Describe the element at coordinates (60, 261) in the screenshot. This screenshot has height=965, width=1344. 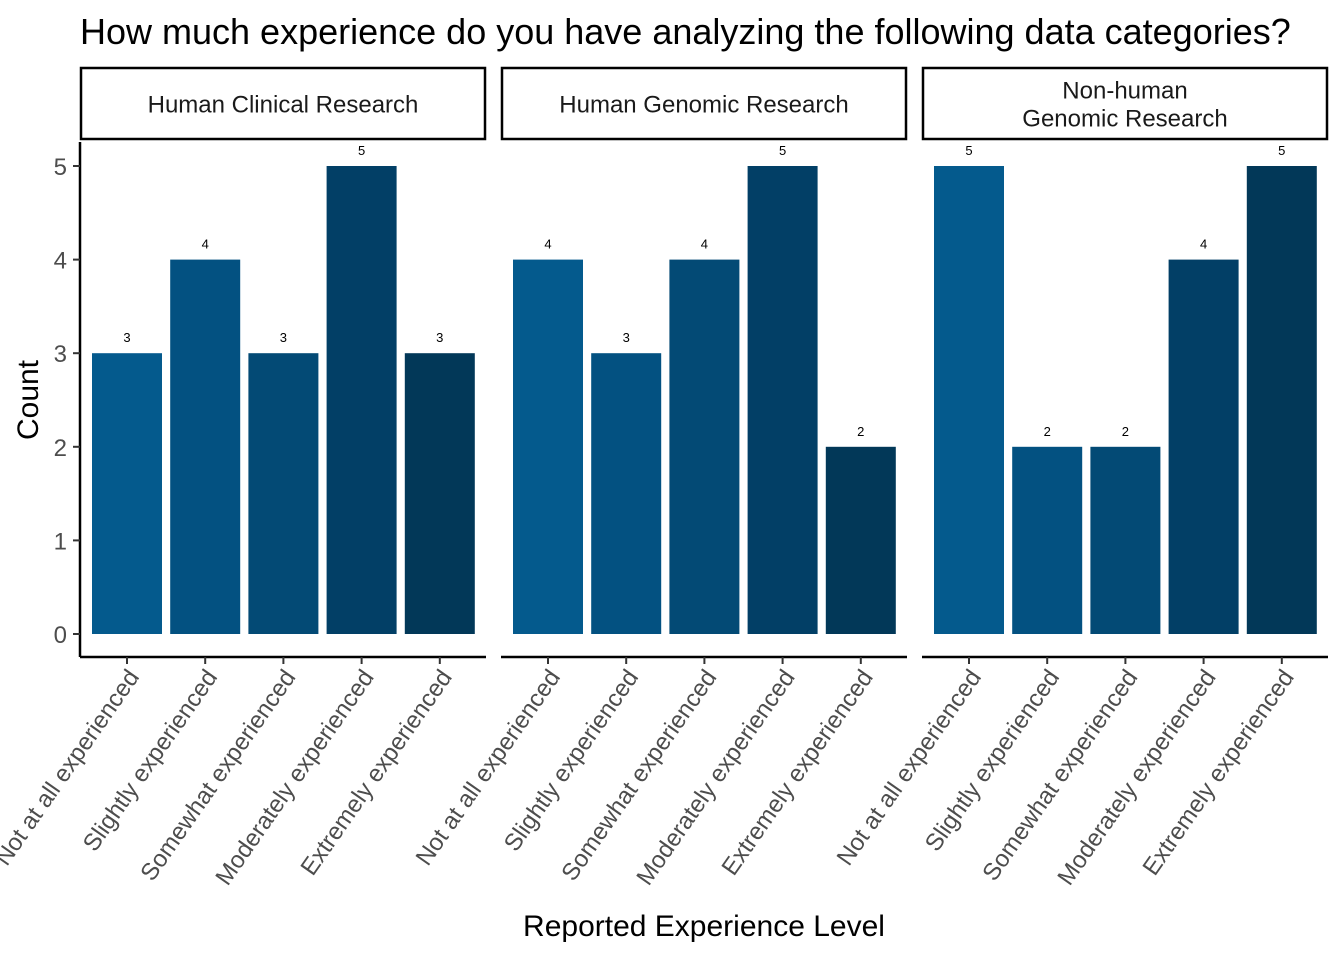
I see `y-tick-label: 4` at that location.